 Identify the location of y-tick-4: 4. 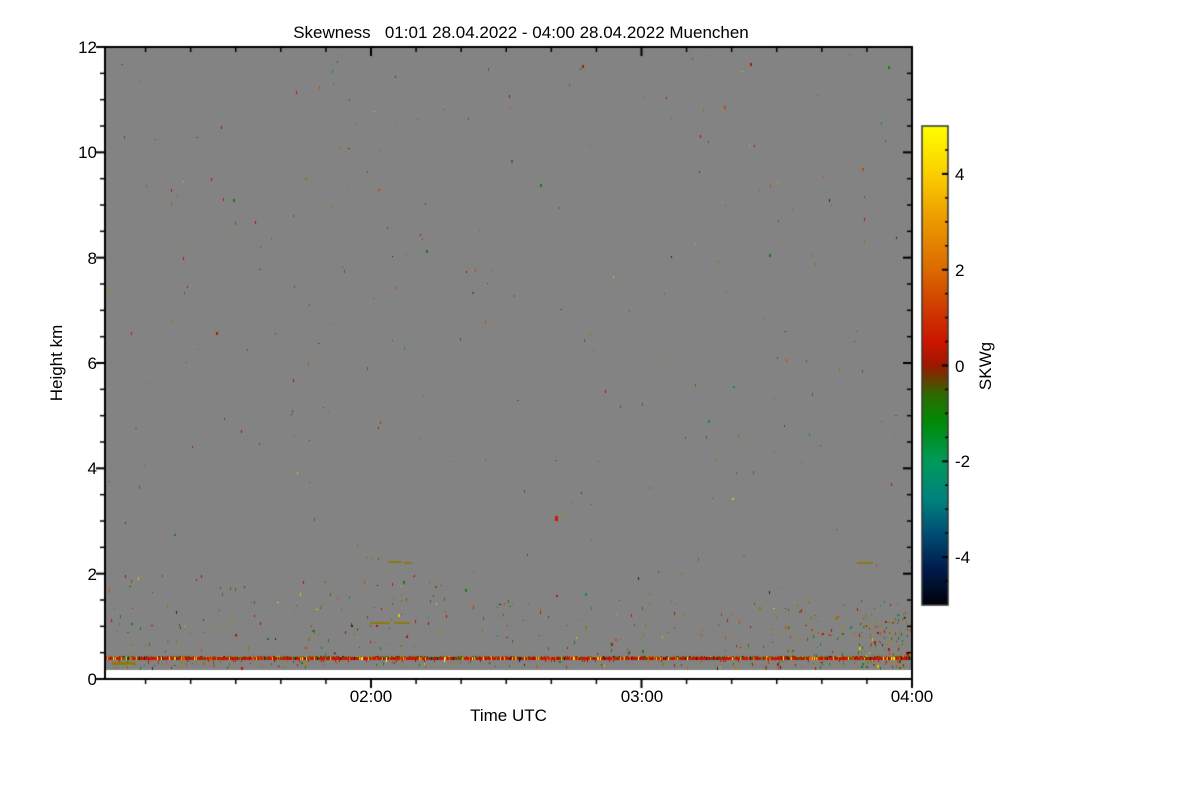
(92, 468).